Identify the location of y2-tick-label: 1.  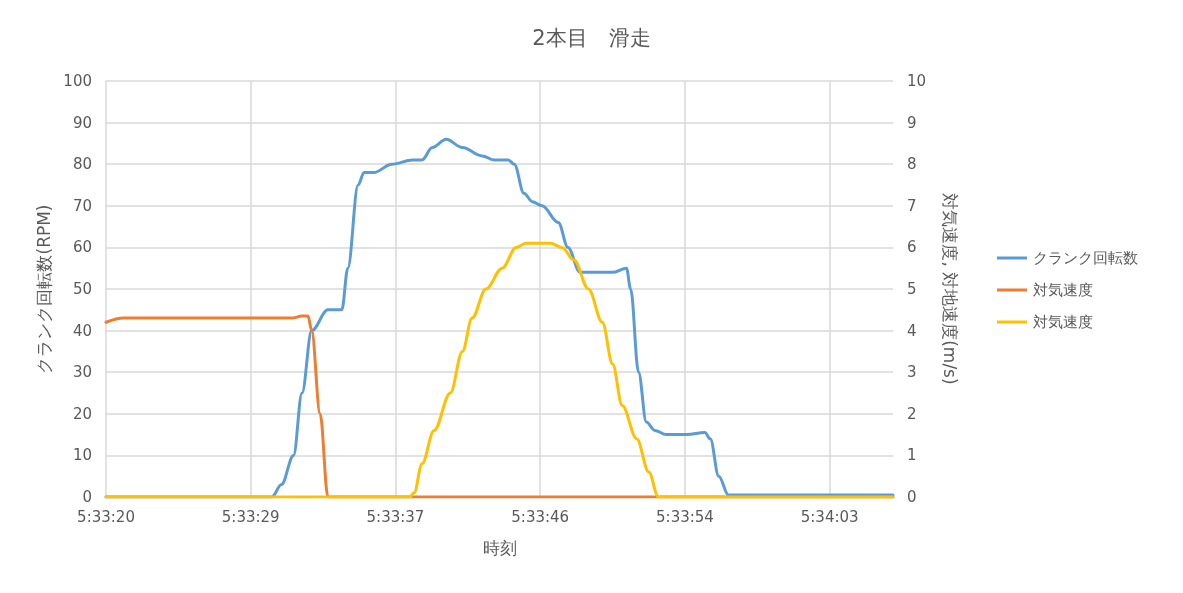
(912, 455).